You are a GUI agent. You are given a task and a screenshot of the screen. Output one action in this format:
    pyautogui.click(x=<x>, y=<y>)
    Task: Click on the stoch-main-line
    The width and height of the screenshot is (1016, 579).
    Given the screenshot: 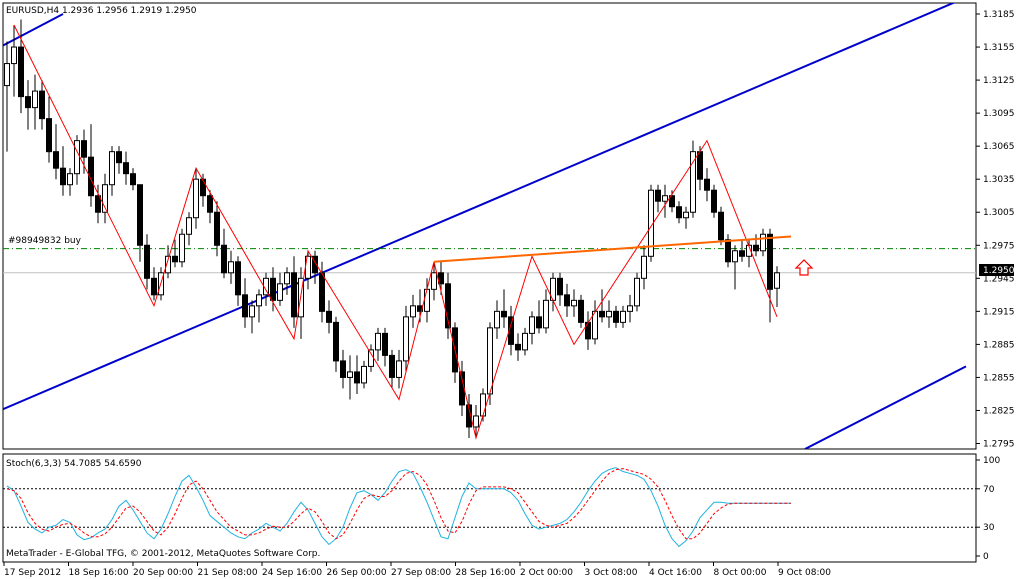 What is the action you would take?
    pyautogui.click(x=398, y=507)
    